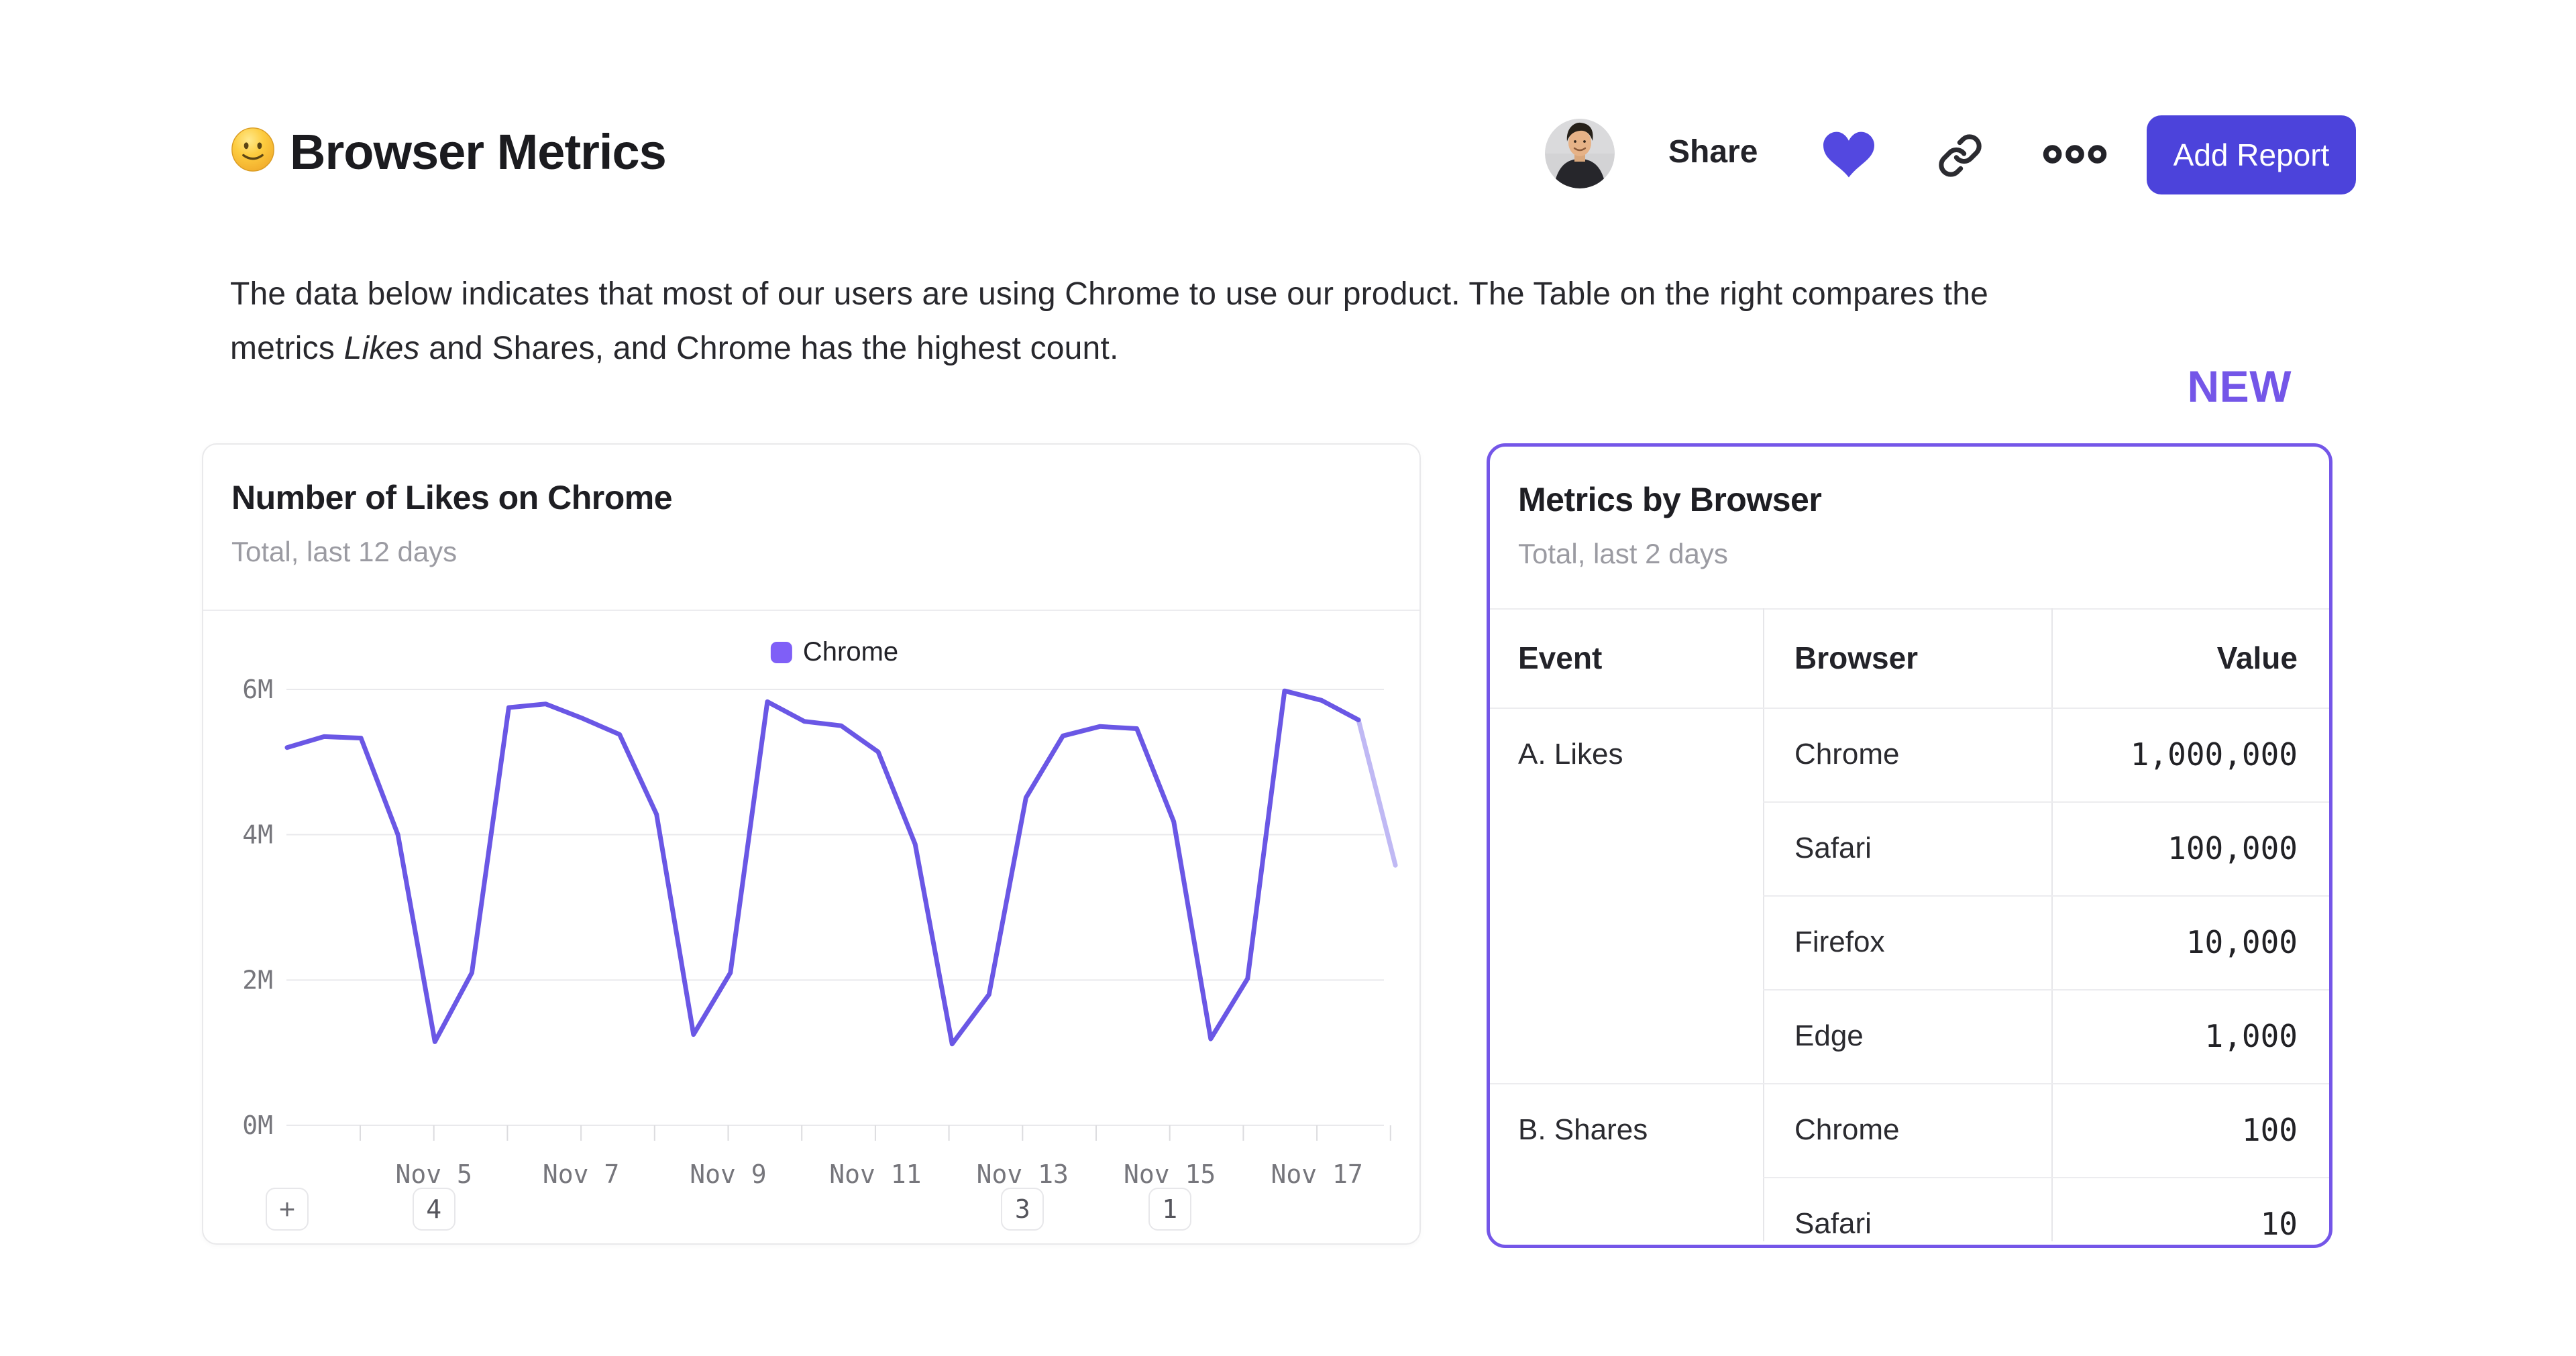  What do you see at coordinates (2232, 848) in the screenshot?
I see `value-cell: 100,000` at bounding box center [2232, 848].